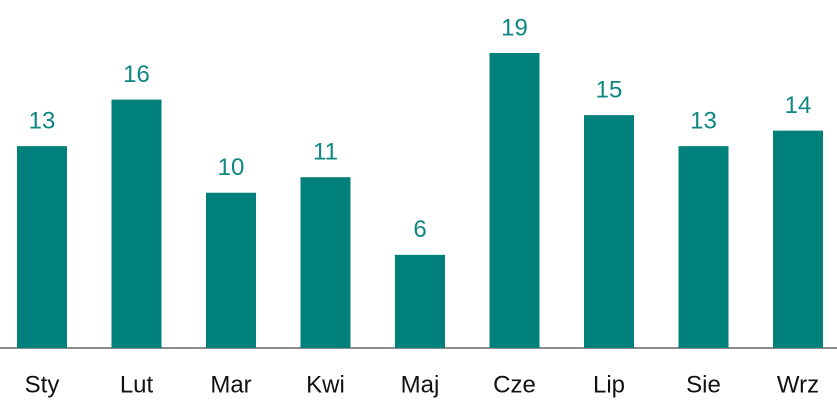  I want to click on x-tick-label: Lut, so click(137, 384).